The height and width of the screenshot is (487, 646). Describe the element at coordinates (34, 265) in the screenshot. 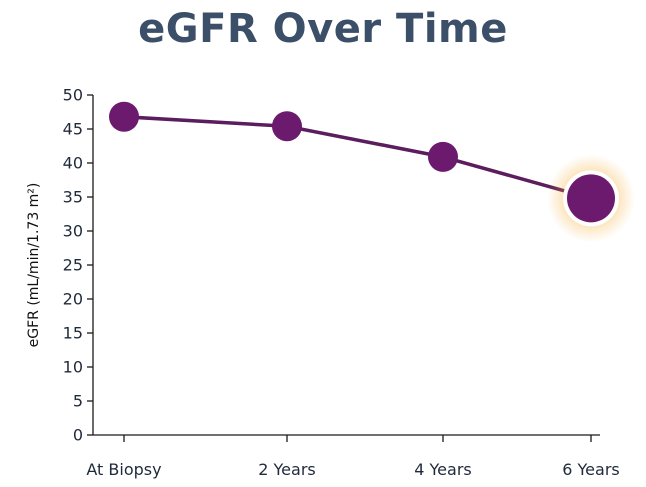

I see `y-axis-title: eGFR (mL/min/1.73 m²)` at that location.